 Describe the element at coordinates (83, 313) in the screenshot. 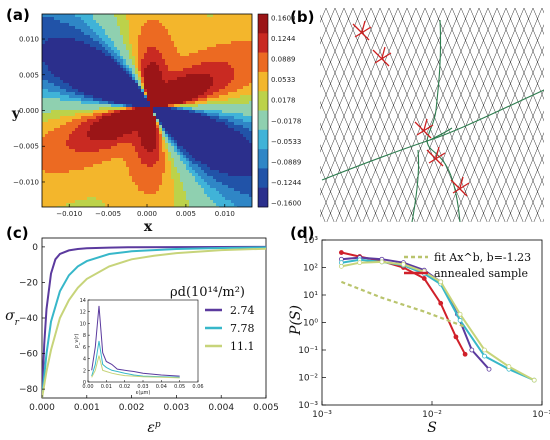

I see `inset-y-tick-label: 12` at that location.